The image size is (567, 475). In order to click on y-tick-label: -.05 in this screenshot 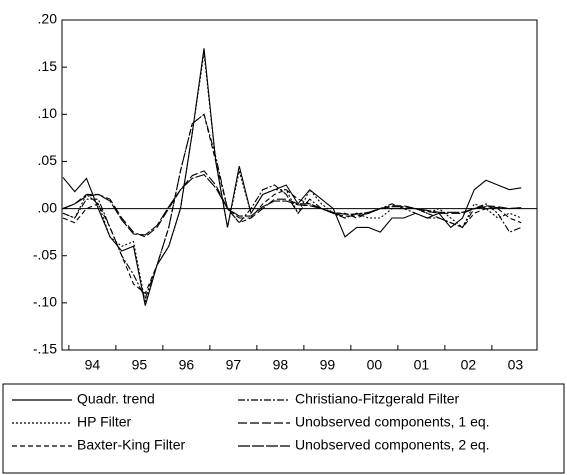, I will do `click(45, 254)`.